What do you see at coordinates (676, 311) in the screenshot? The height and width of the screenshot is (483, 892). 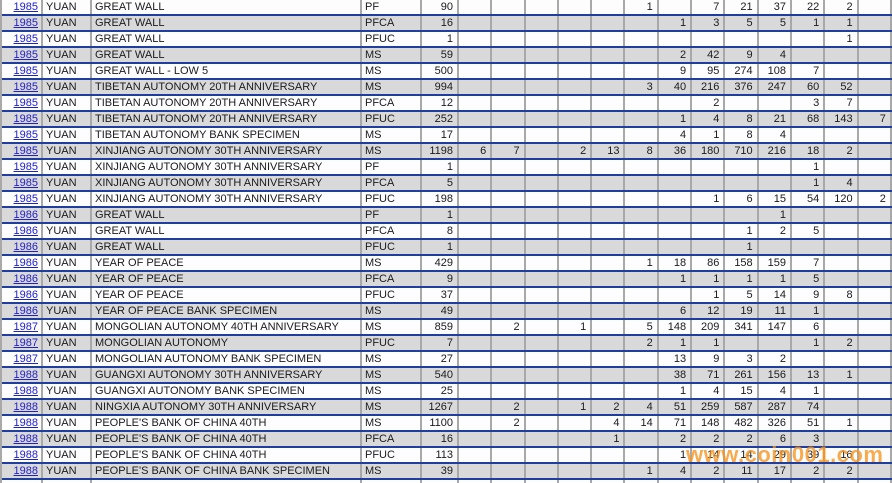 I see `grade-count-cell: 6` at bounding box center [676, 311].